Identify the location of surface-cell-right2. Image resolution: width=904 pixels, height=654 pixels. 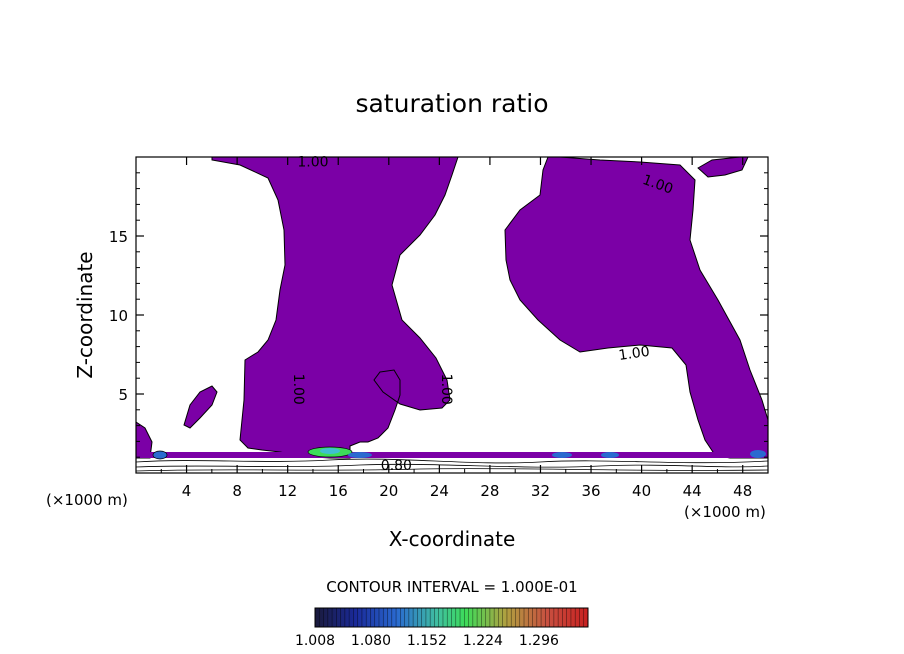
(610, 455).